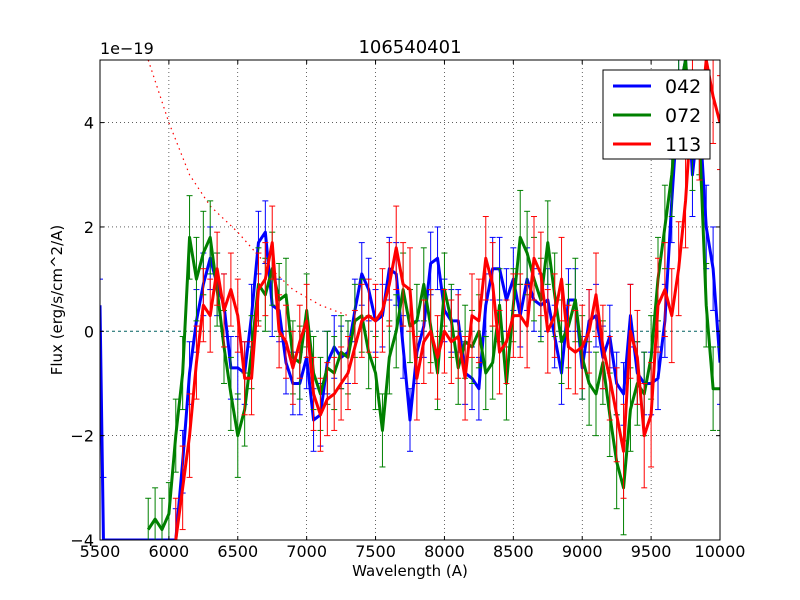 The image size is (800, 600). Describe the element at coordinates (100, 551) in the screenshot. I see `x-tick-label: 5500` at that location.